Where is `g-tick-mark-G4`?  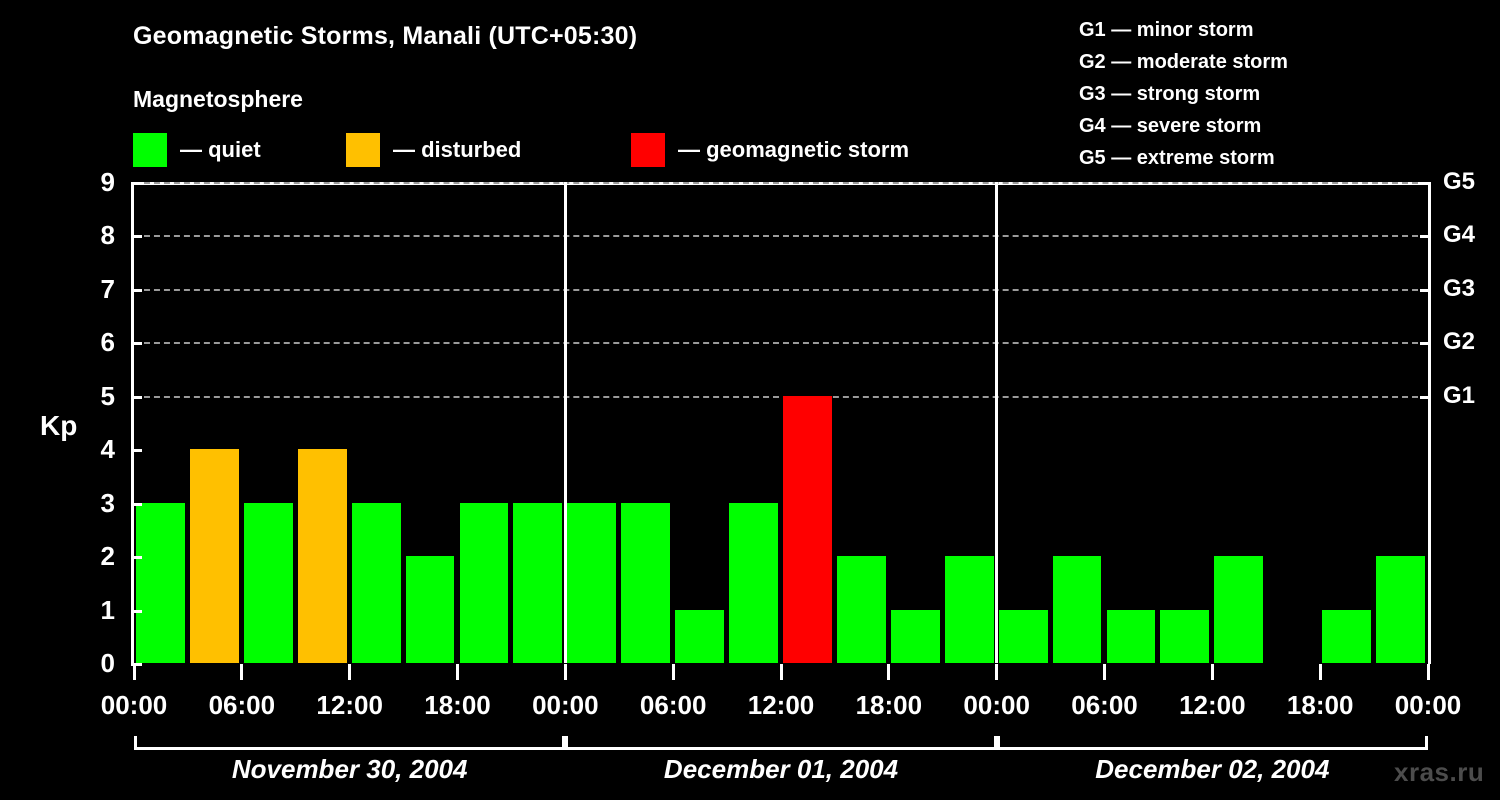 g-tick-mark-G4 is located at coordinates (1425, 237).